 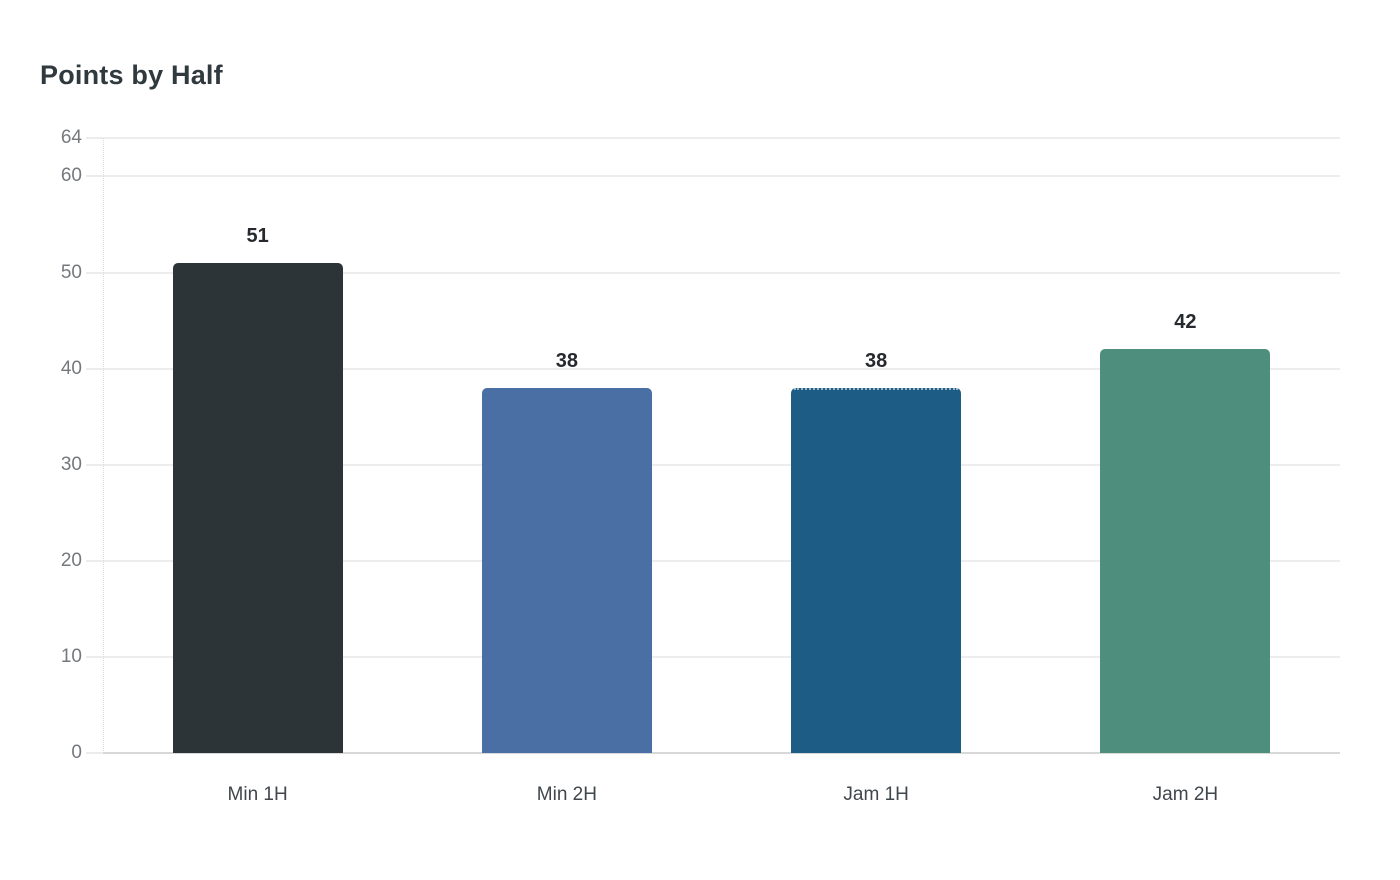 I want to click on y-tick-label: 50, so click(x=71, y=272).